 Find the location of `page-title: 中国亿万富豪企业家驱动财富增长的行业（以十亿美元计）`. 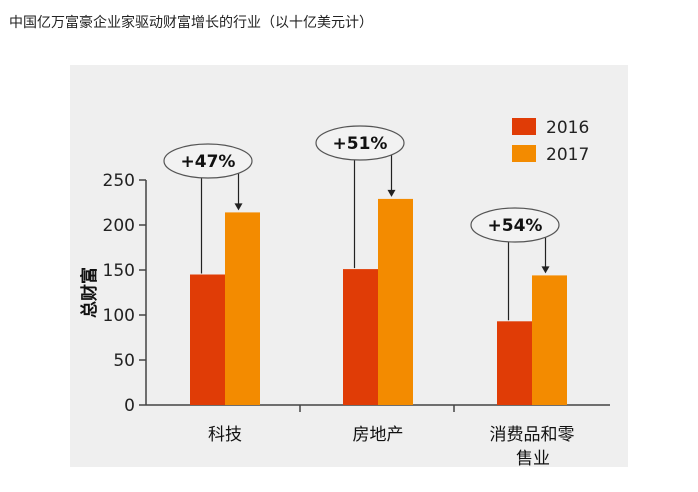

page-title: 中国亿万富豪企业家驱动财富增长的行业（以十亿美元计） is located at coordinates (191, 23).